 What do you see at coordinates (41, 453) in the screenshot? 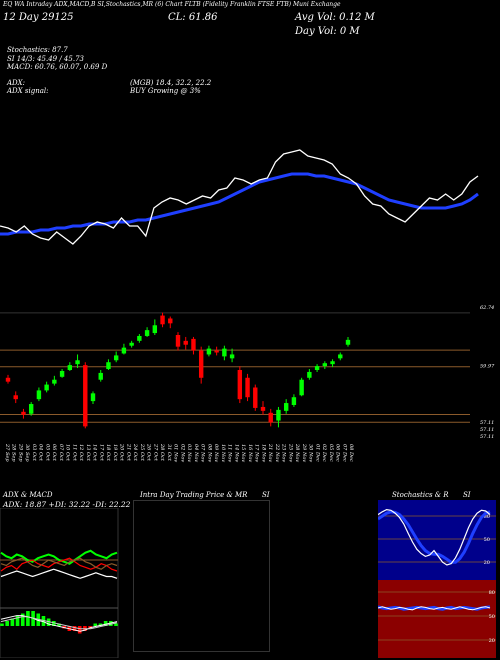
I see `date-label: 04 Oct` at bounding box center [41, 453].